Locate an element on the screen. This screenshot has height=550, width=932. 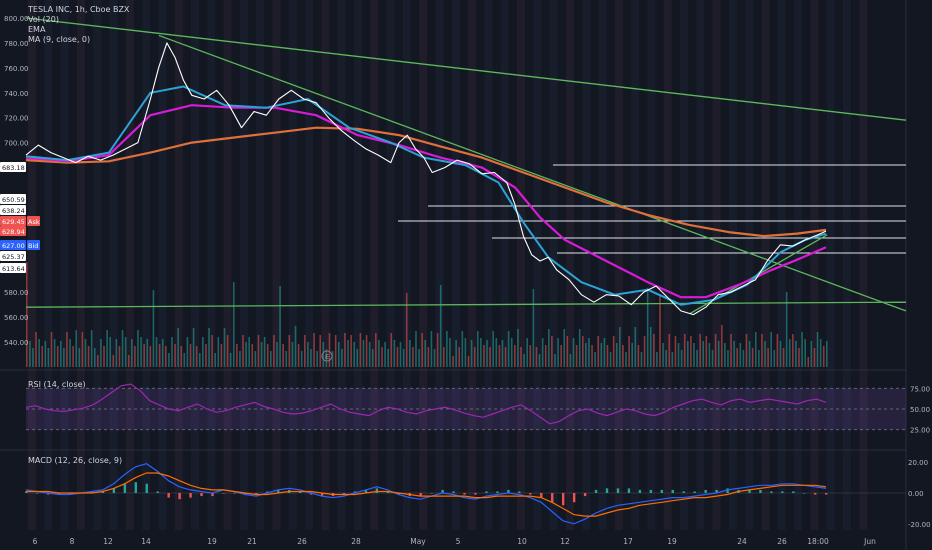
rsi-line is located at coordinates (426, 404).